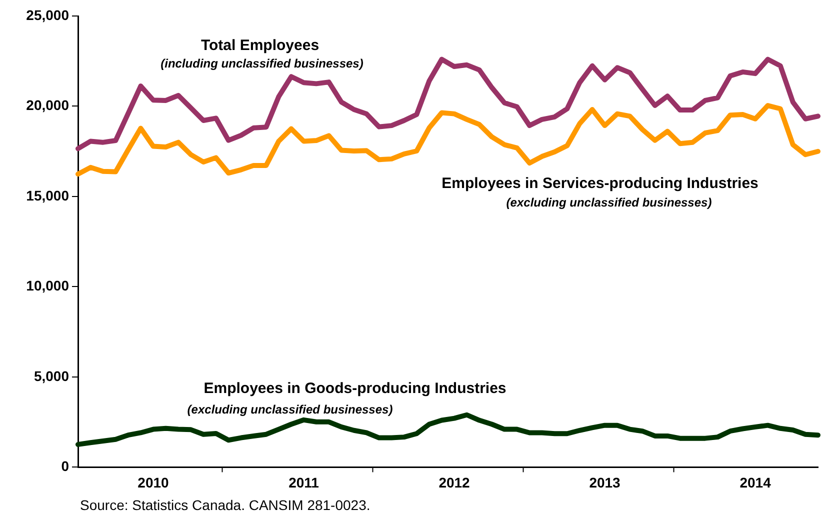 This screenshot has height=516, width=826. Describe the element at coordinates (260, 45) in the screenshot. I see `series-label: Total Employees` at that location.